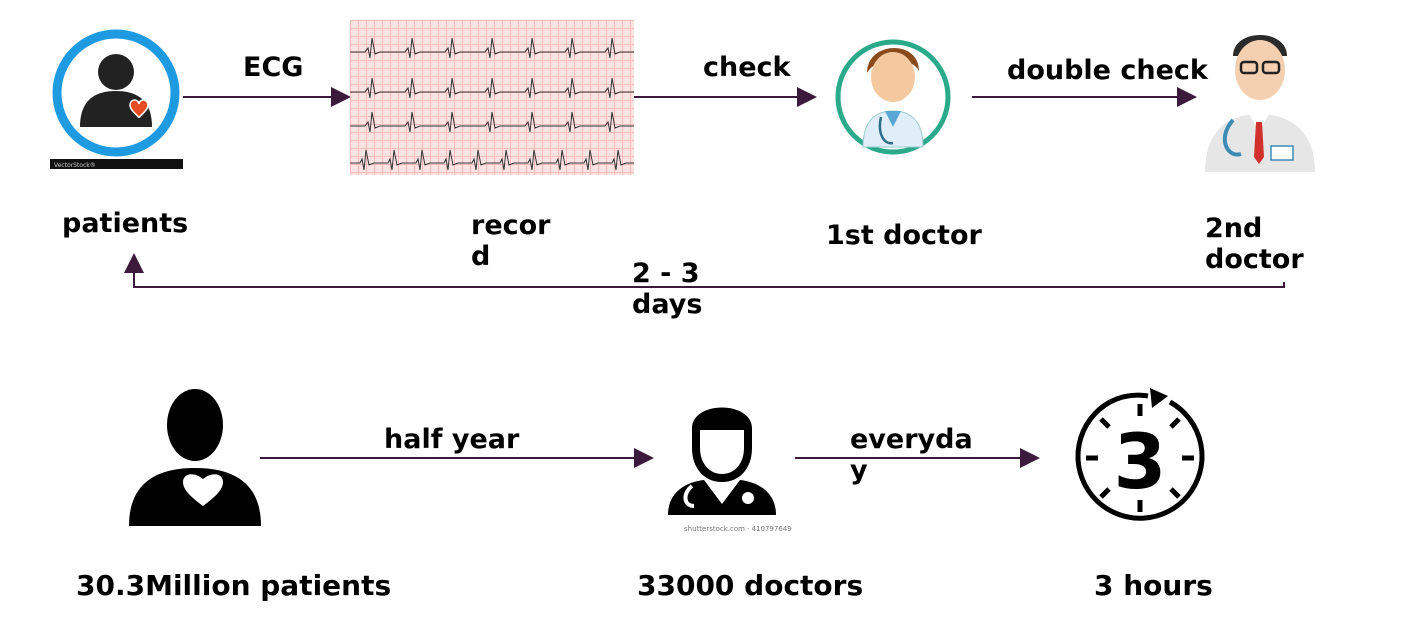  I want to click on timer-digit: 3, so click(1140, 461).